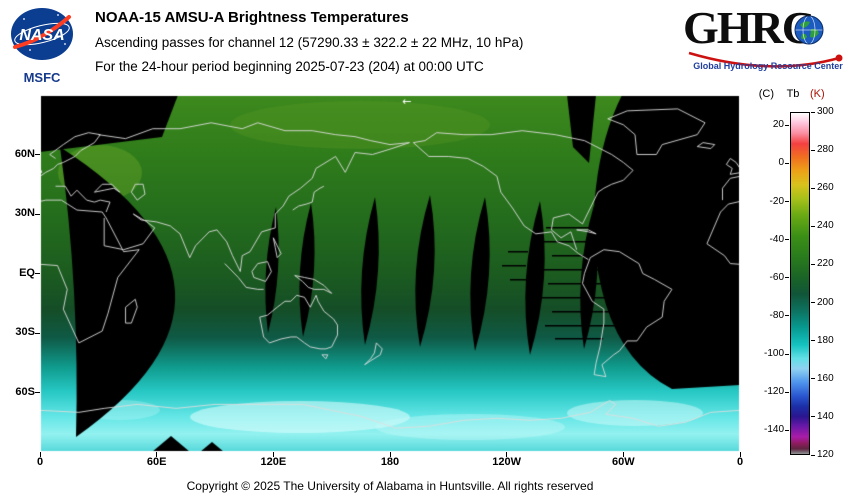 The height and width of the screenshot is (502, 854). Describe the element at coordinates (27, 272) in the screenshot. I see `y-axis-label: EQ` at that location.